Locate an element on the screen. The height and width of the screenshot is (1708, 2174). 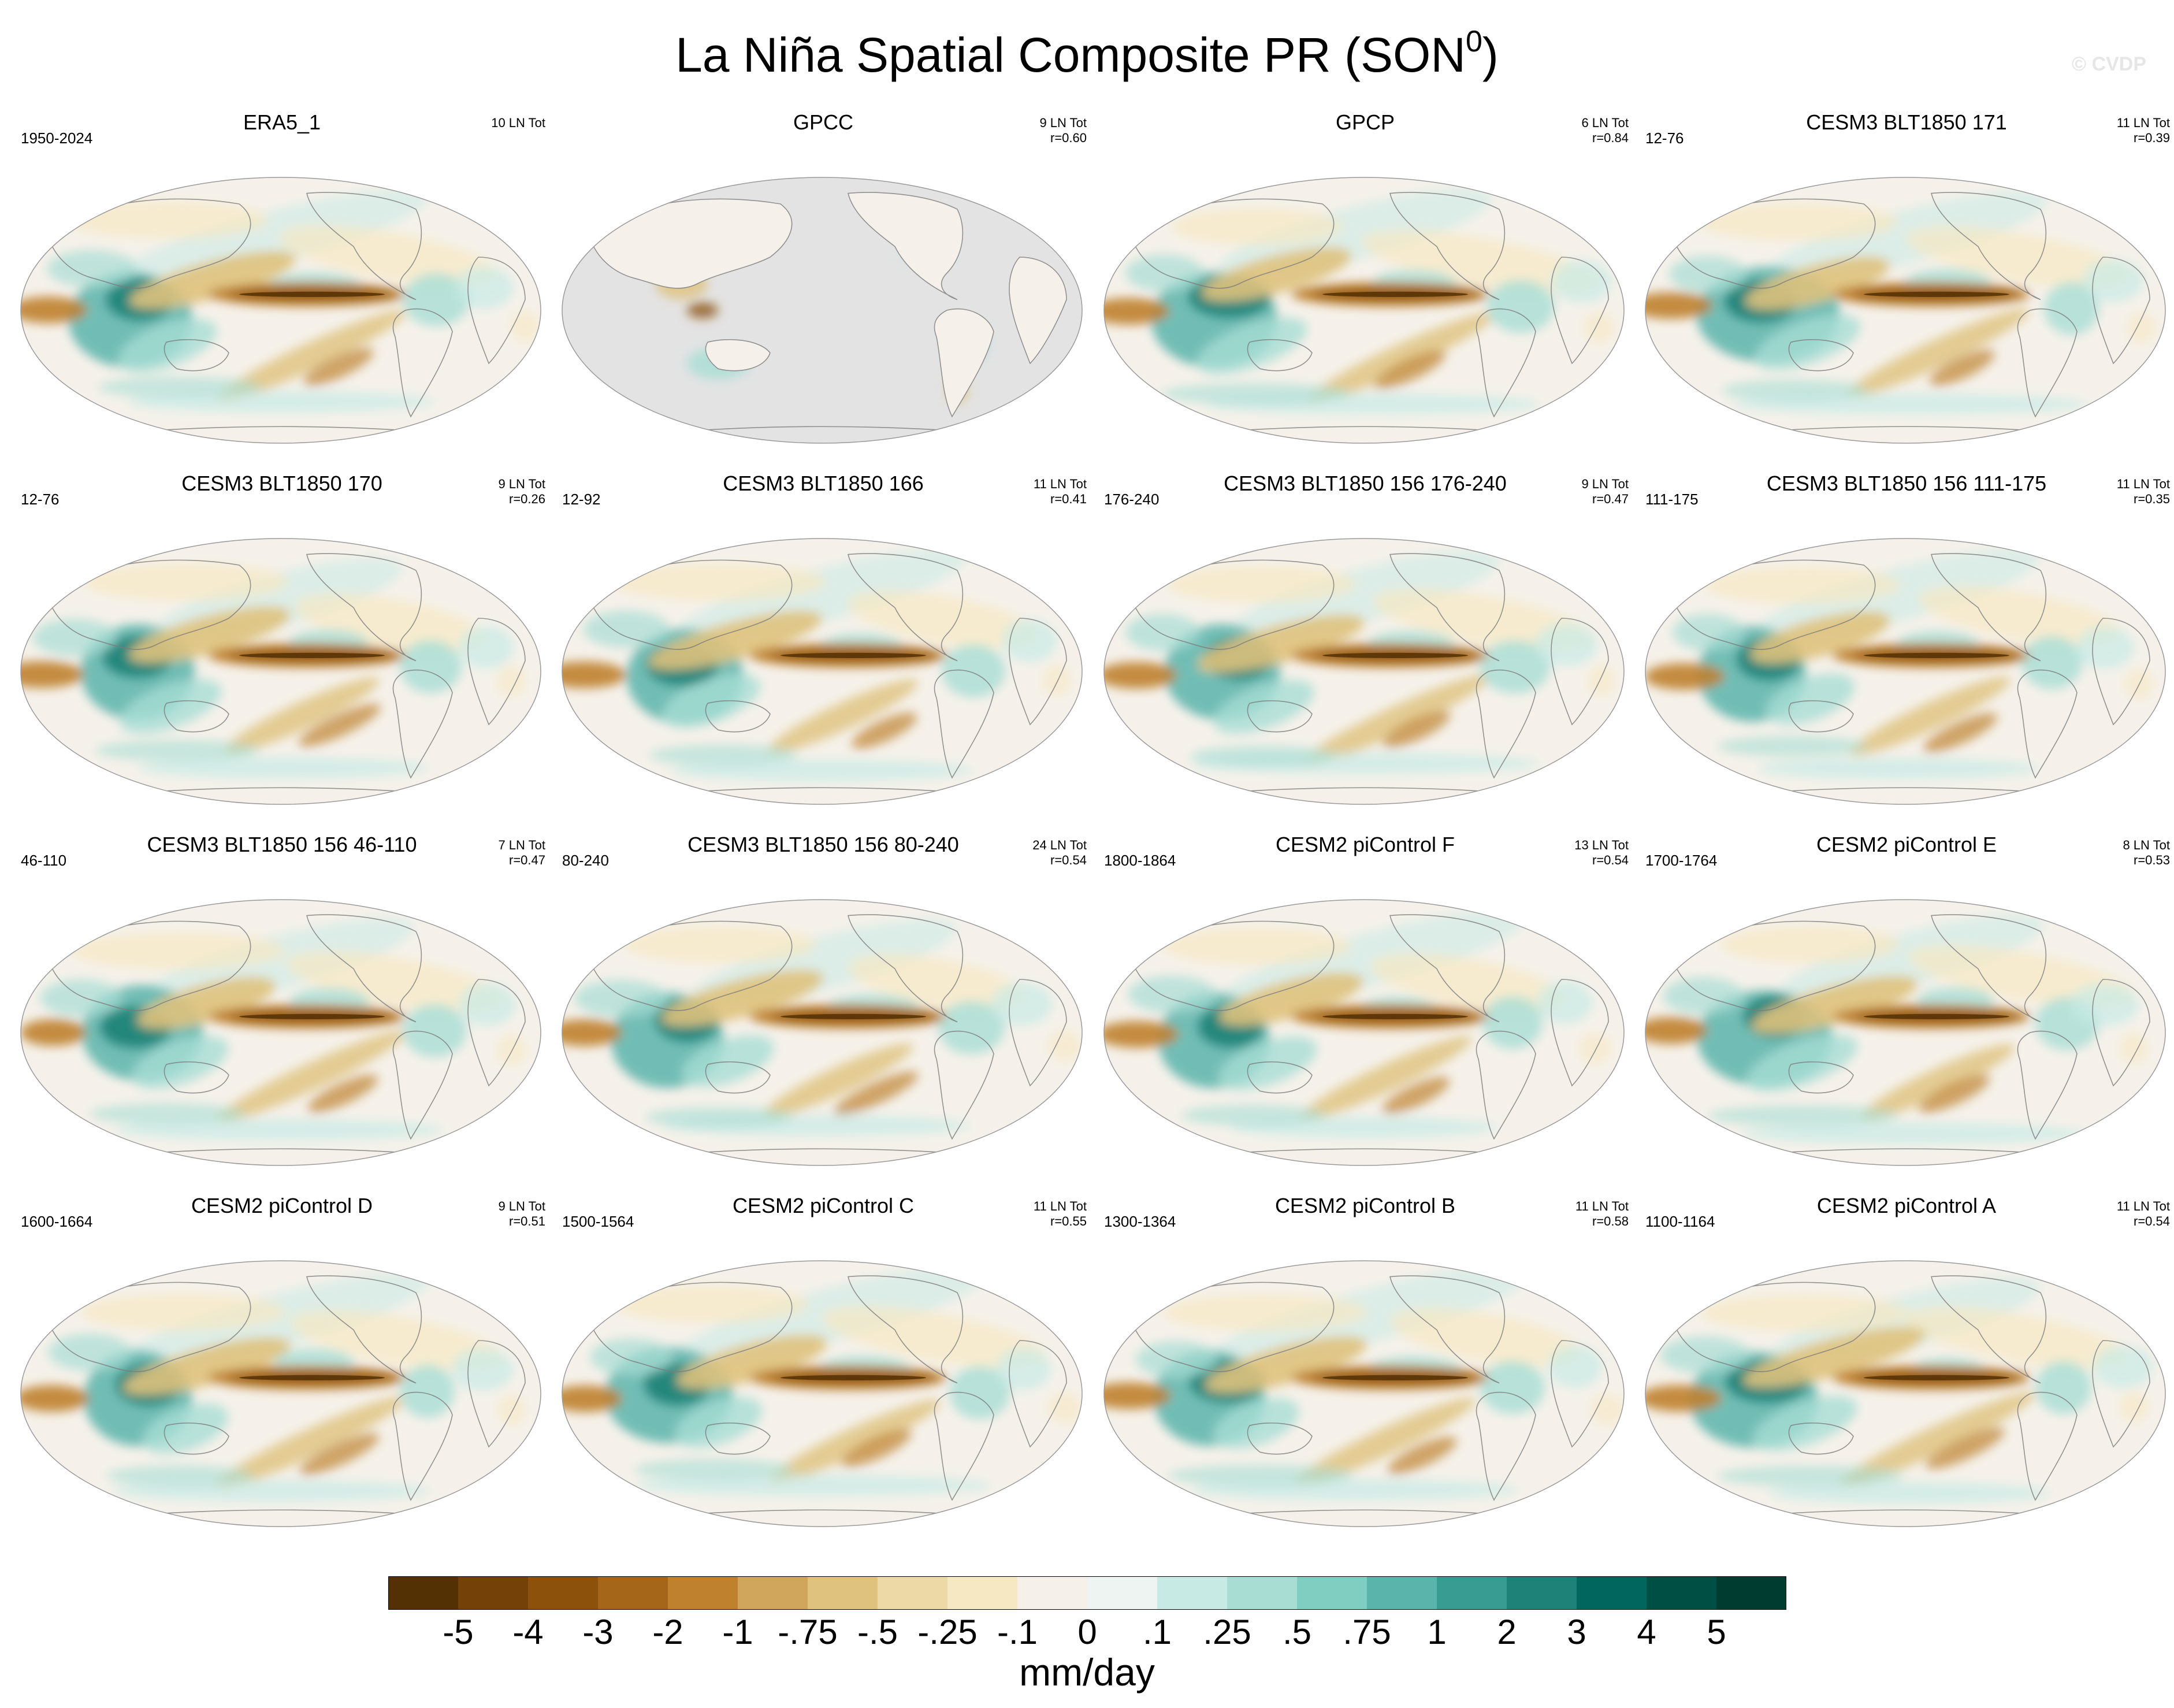
event-stats-label: 8 LN Tot r=0.53 is located at coordinates (2146, 853).